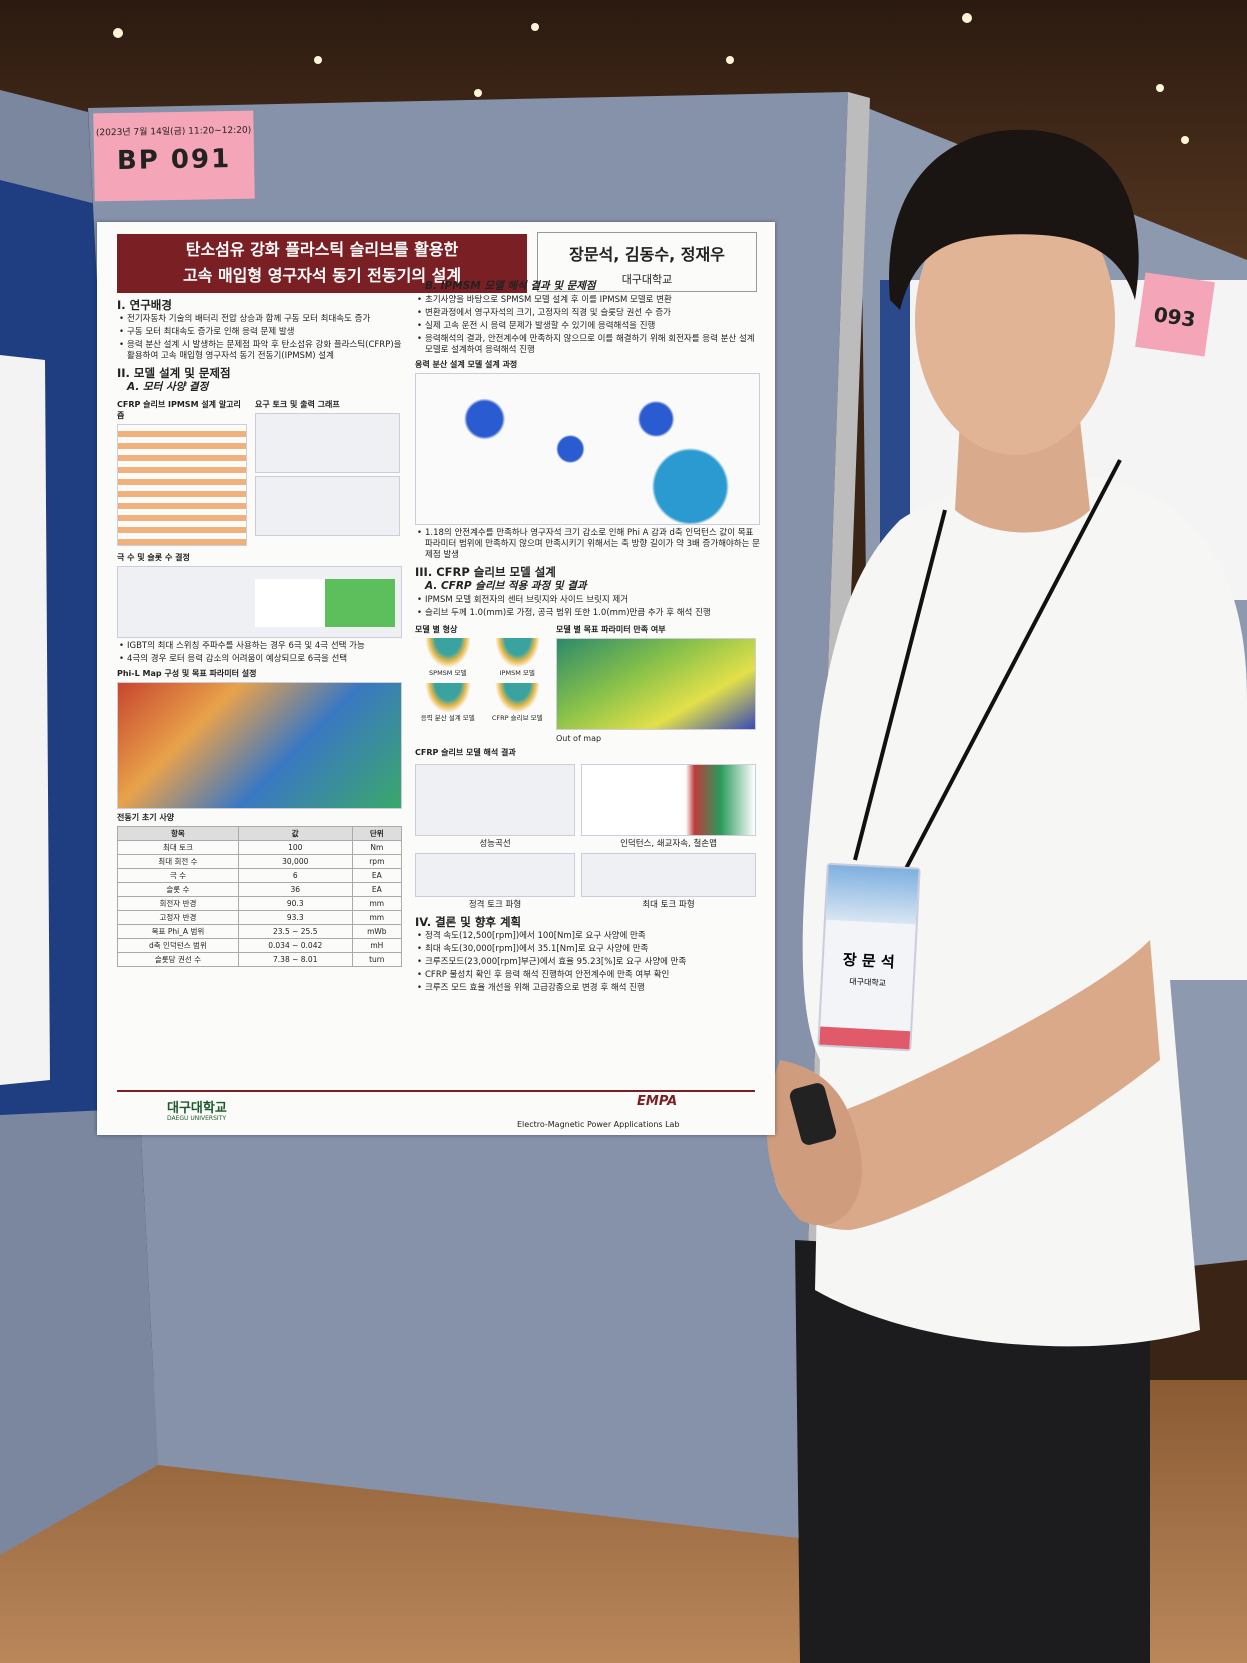 The width and height of the screenshot is (1247, 1663). Describe the element at coordinates (178, 875) in the screenshot. I see `table-cell: 극 수` at that location.